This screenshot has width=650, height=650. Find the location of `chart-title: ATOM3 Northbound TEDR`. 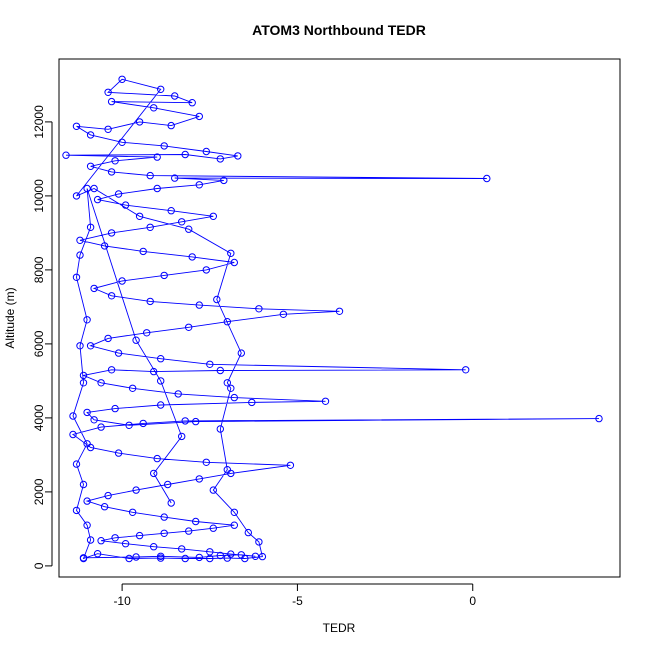

chart-title: ATOM3 Northbound TEDR is located at coordinates (339, 30).